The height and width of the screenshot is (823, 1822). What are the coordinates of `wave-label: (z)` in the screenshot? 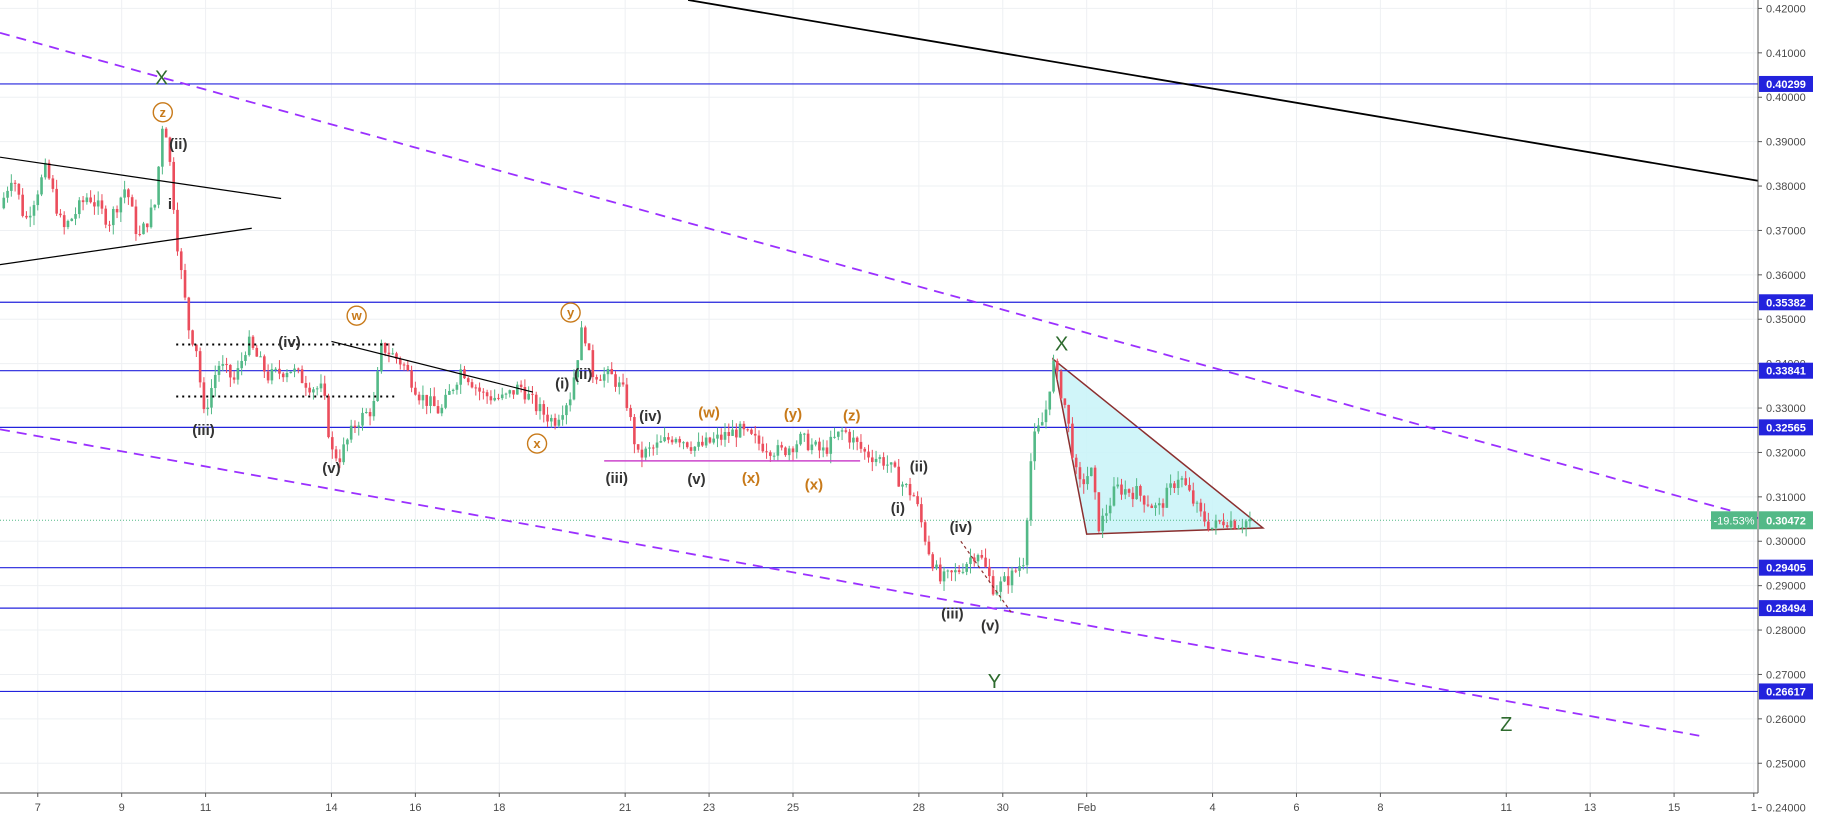 It's located at (852, 416).